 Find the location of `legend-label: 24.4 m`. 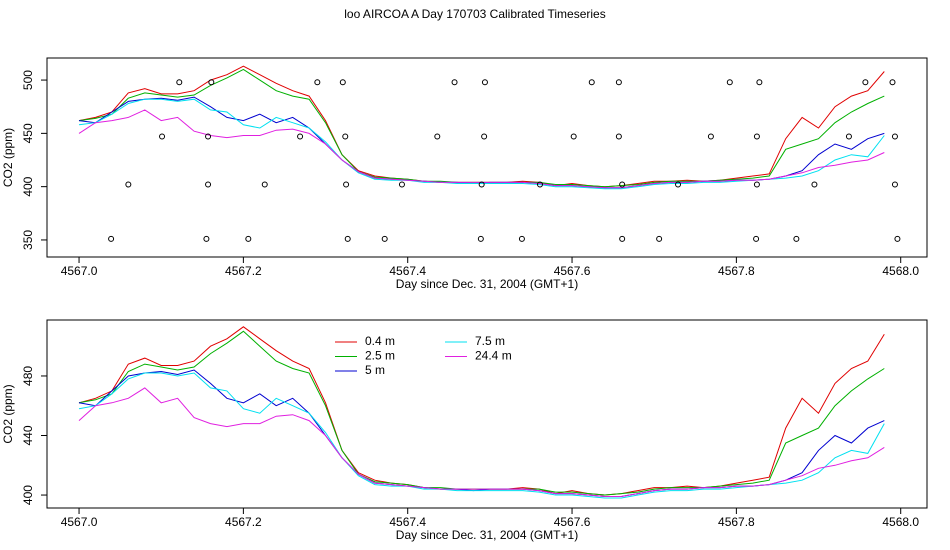

legend-label: 24.4 m is located at coordinates (493, 356).